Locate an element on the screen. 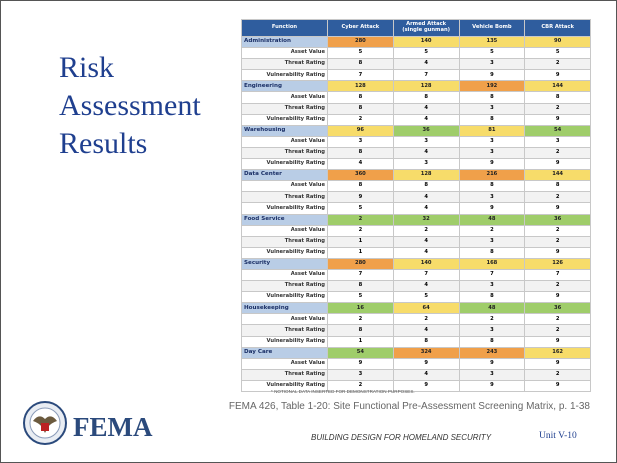  function-row: Day Care 54 324 243 162 is located at coordinates (416, 352).